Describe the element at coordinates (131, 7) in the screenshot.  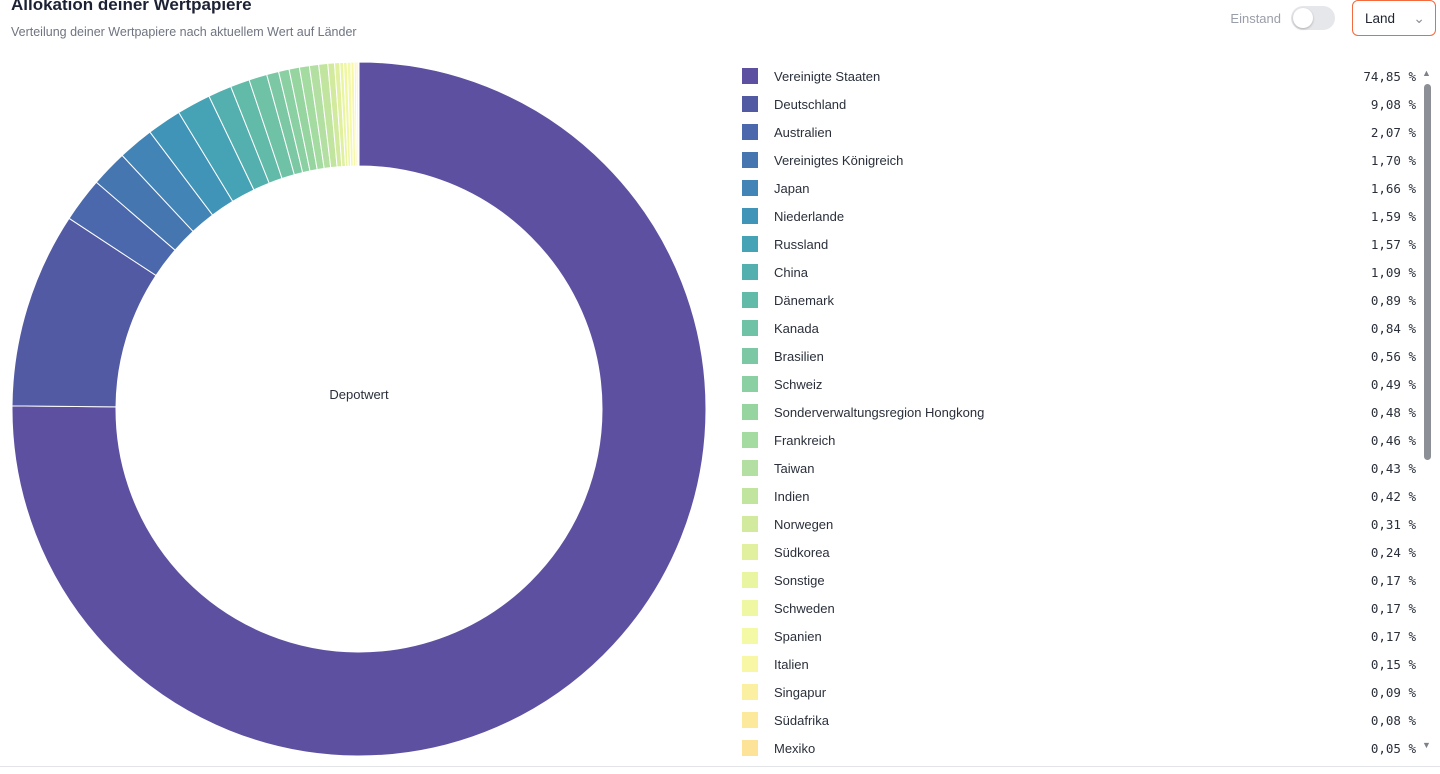
I see `page-title: Allokation deiner Wertpapiere` at that location.